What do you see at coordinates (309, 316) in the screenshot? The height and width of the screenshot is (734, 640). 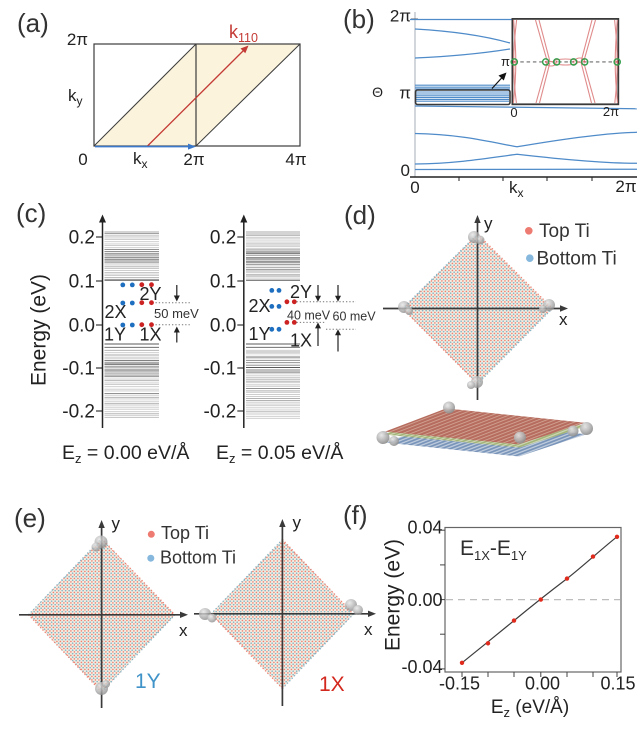 I see `svg-text: 40 meV` at bounding box center [309, 316].